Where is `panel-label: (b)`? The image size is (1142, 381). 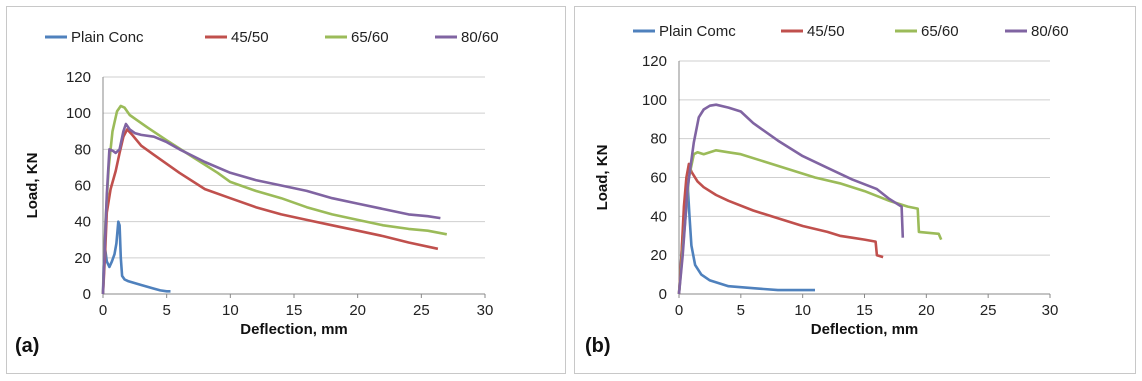 panel-label: (b) is located at coordinates (598, 346).